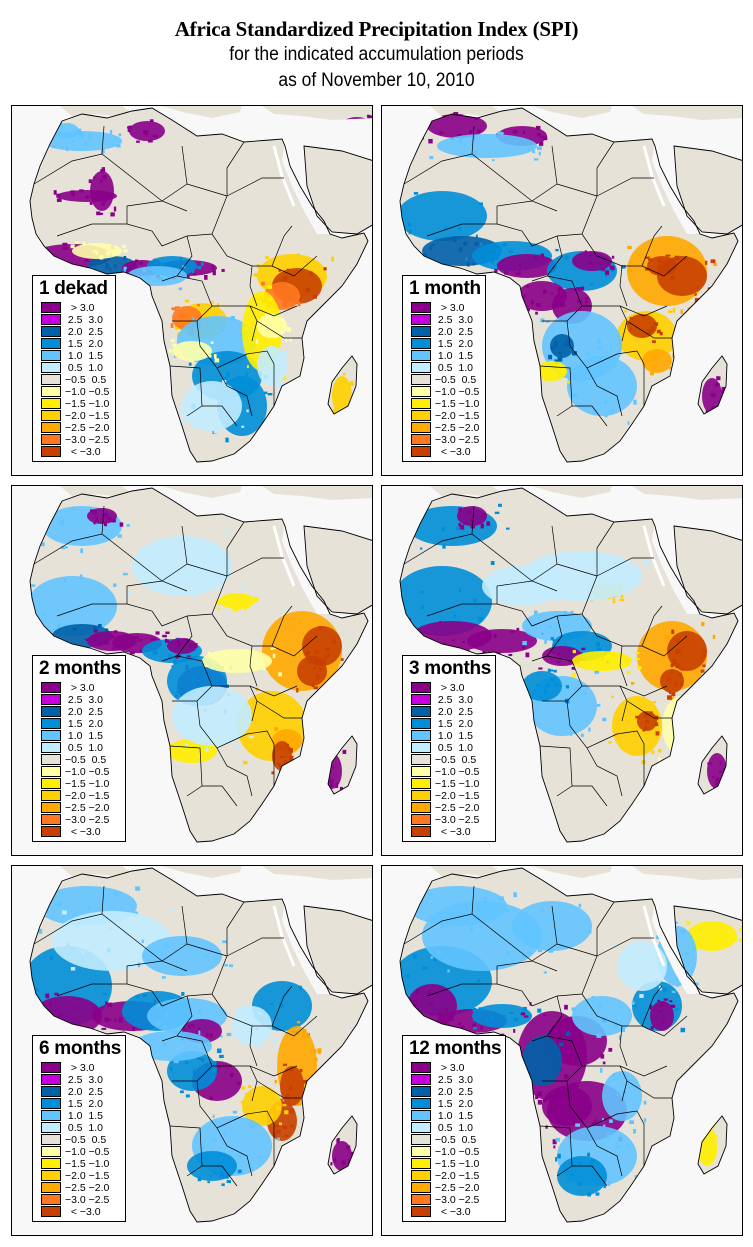  What do you see at coordinates (84, 368) in the screenshot?
I see `legend-label: 0.5 1.0` at bounding box center [84, 368].